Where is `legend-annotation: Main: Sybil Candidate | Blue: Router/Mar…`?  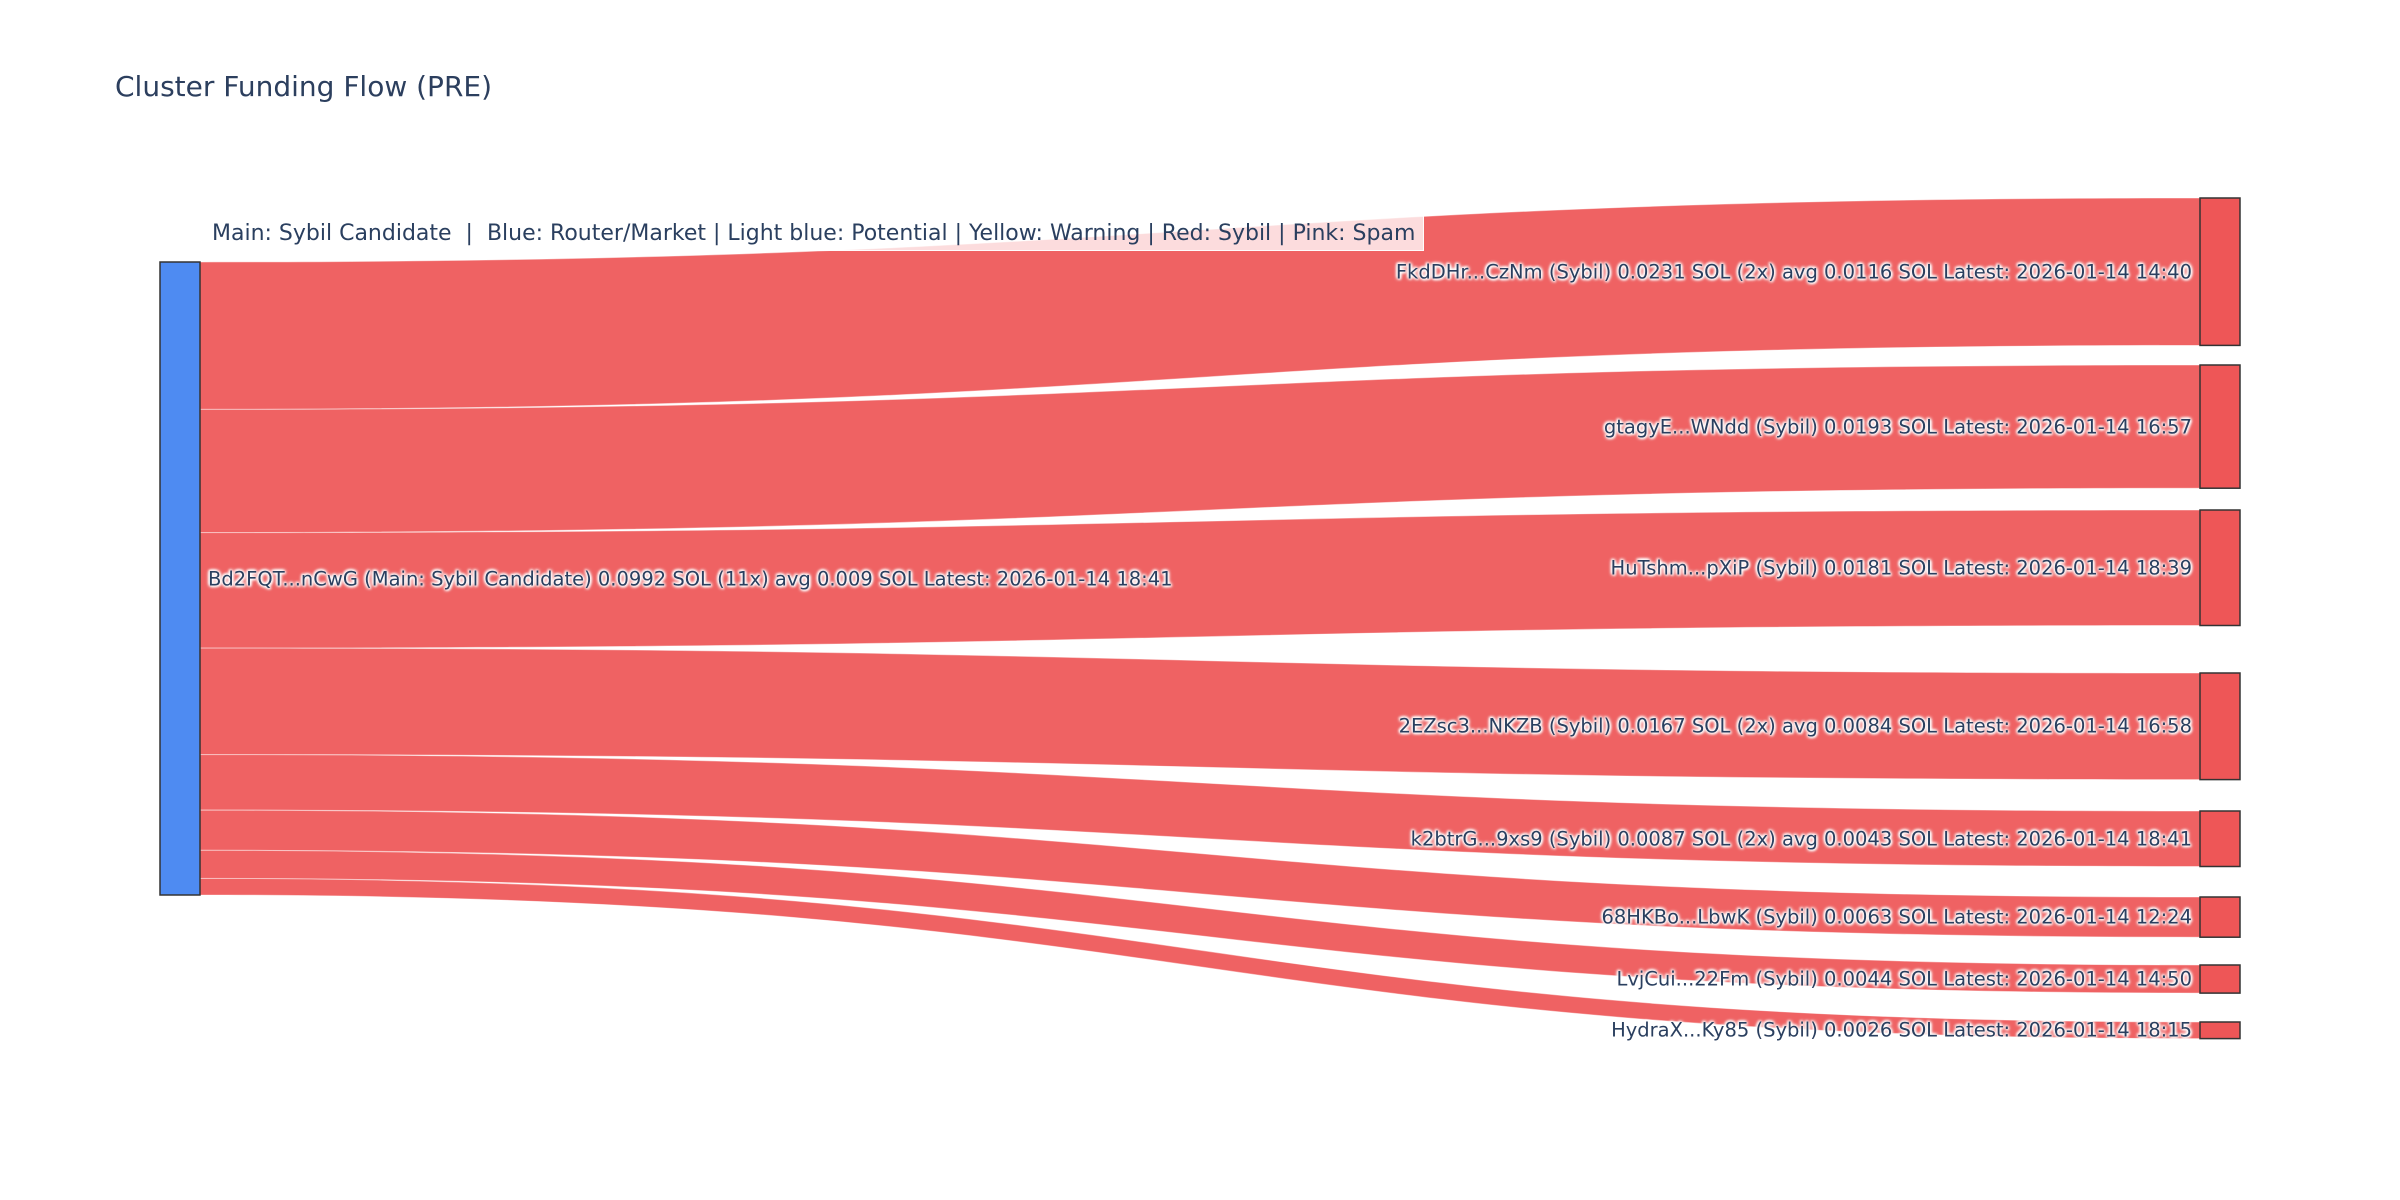 legend-annotation: Main: Sybil Candidate | Blue: Router/Mar… is located at coordinates (814, 232).